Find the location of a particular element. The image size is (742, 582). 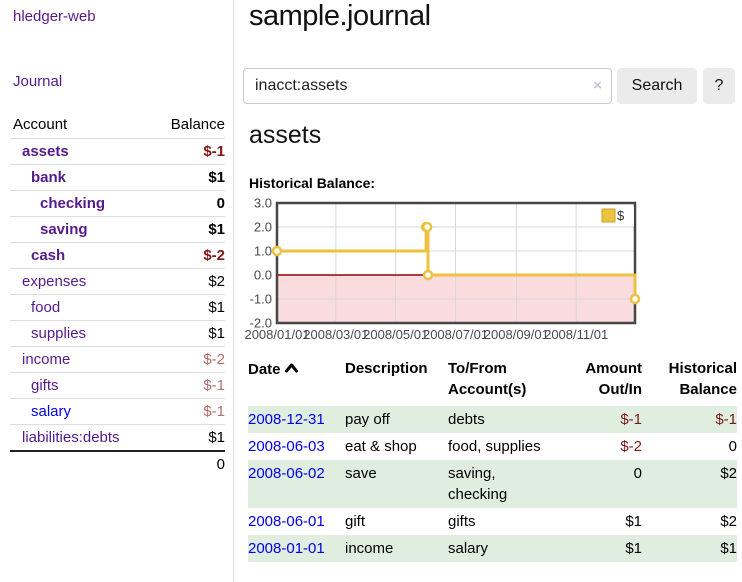

search-form: × Search ? is located at coordinates (492, 86).